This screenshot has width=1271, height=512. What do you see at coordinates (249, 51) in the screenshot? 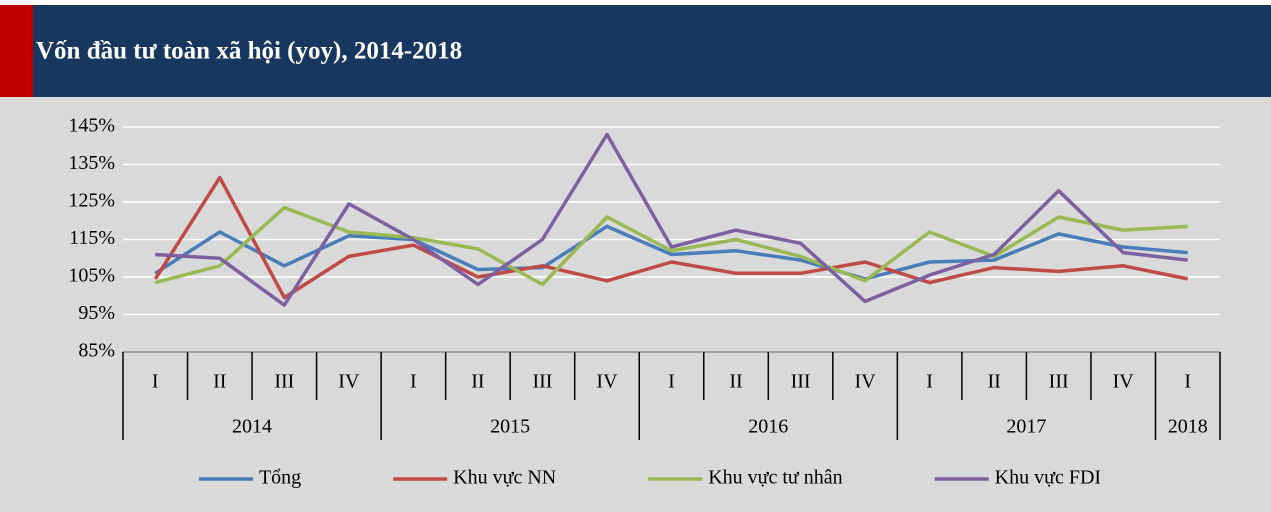
I see `chart-title: Vốn đầu tư toàn xã hội (yoy), 2014-2018` at bounding box center [249, 51].